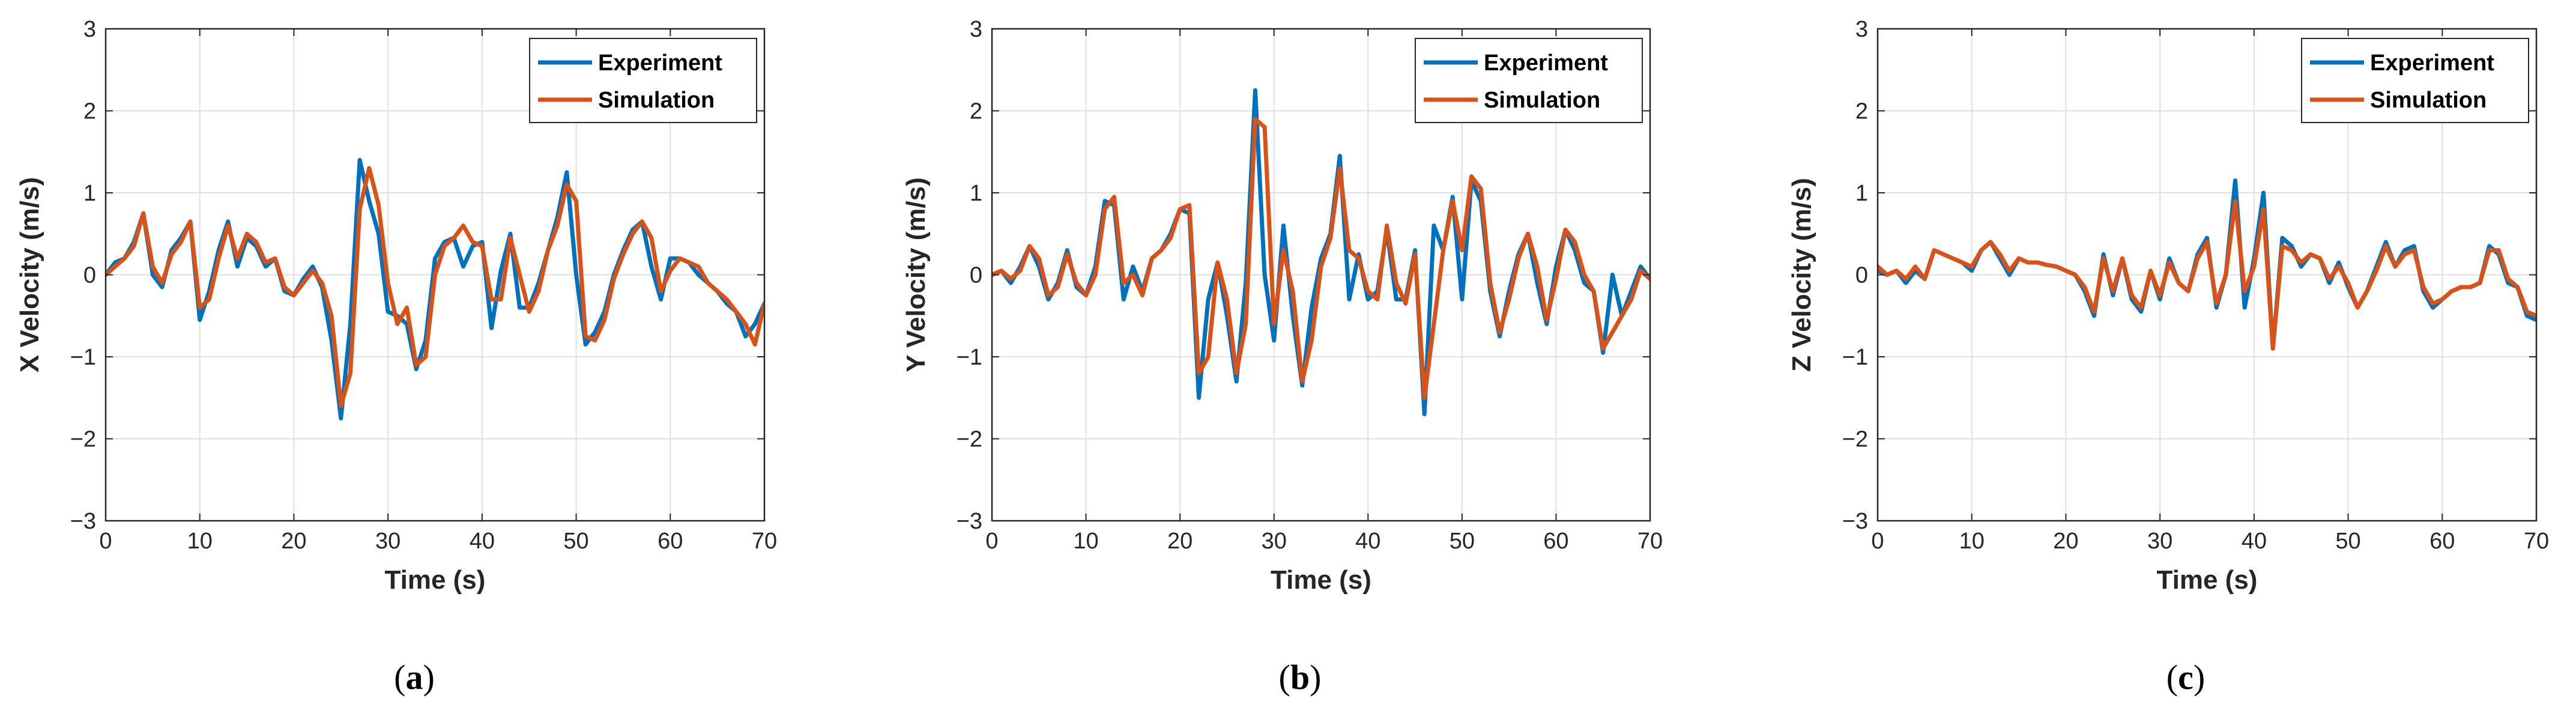 The height and width of the screenshot is (710, 2576). Describe the element at coordinates (916, 274) in the screenshot. I see `y-axis-label: Y Velocity (m/s)` at that location.